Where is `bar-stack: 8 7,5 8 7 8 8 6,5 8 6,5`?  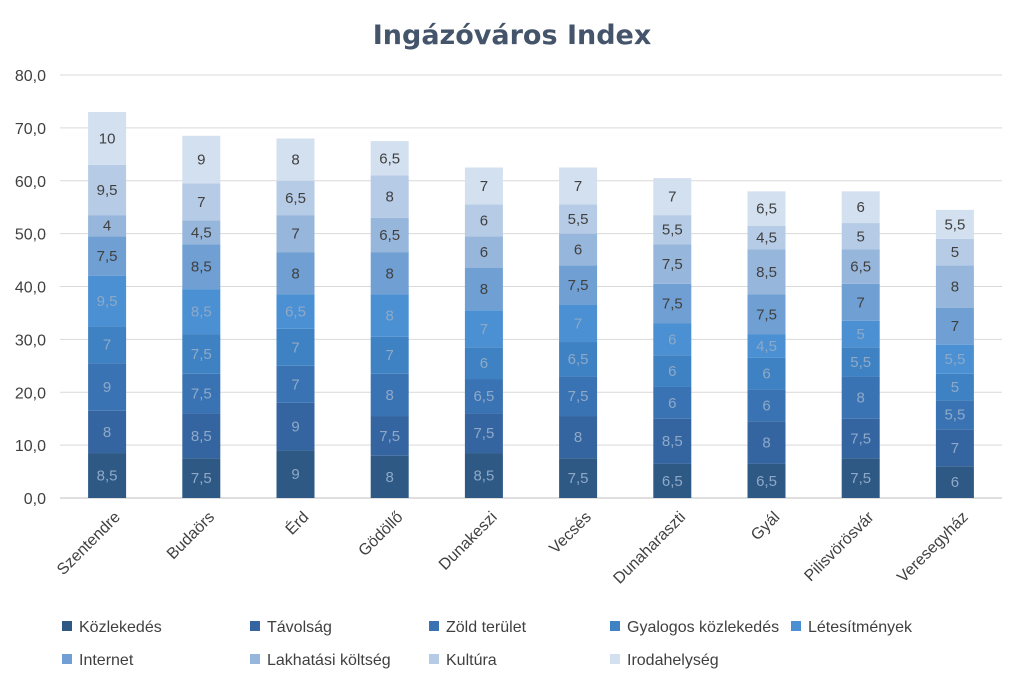
bar-stack: 8 7,5 8 7 8 8 6,5 8 6,5 is located at coordinates (389, 319).